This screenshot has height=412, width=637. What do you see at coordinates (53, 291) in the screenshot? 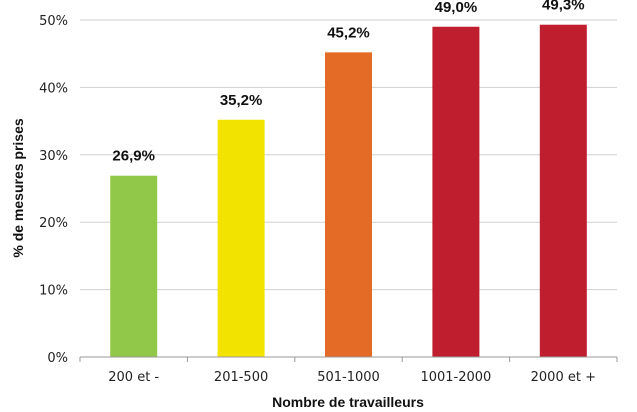
I see `y-tick-label: 10%` at bounding box center [53, 291].